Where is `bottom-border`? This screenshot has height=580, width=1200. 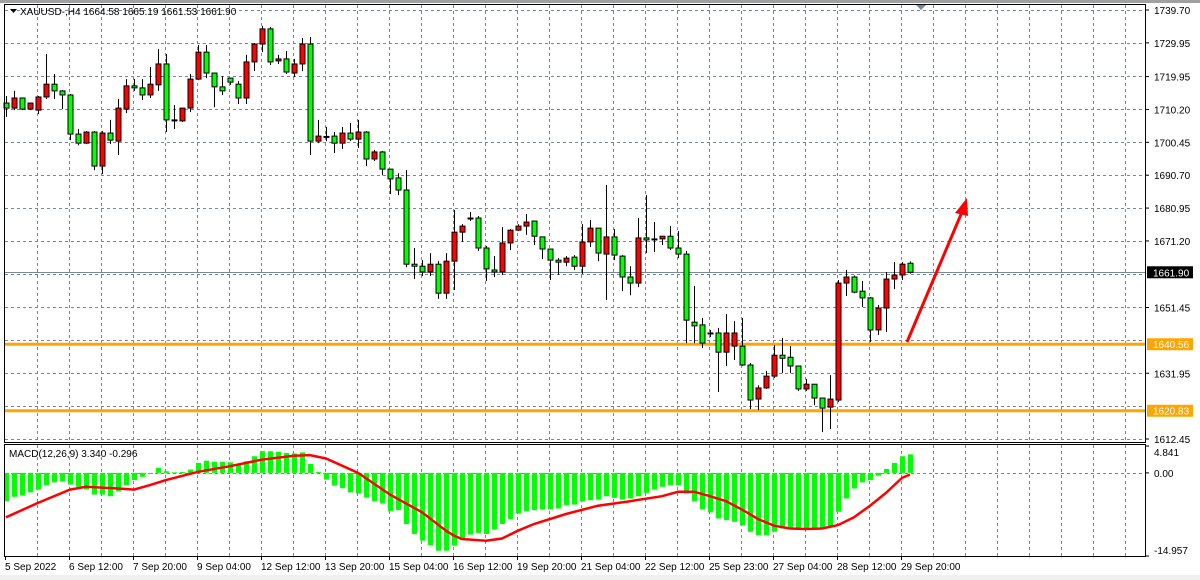 bottom-border is located at coordinates (600, 577).